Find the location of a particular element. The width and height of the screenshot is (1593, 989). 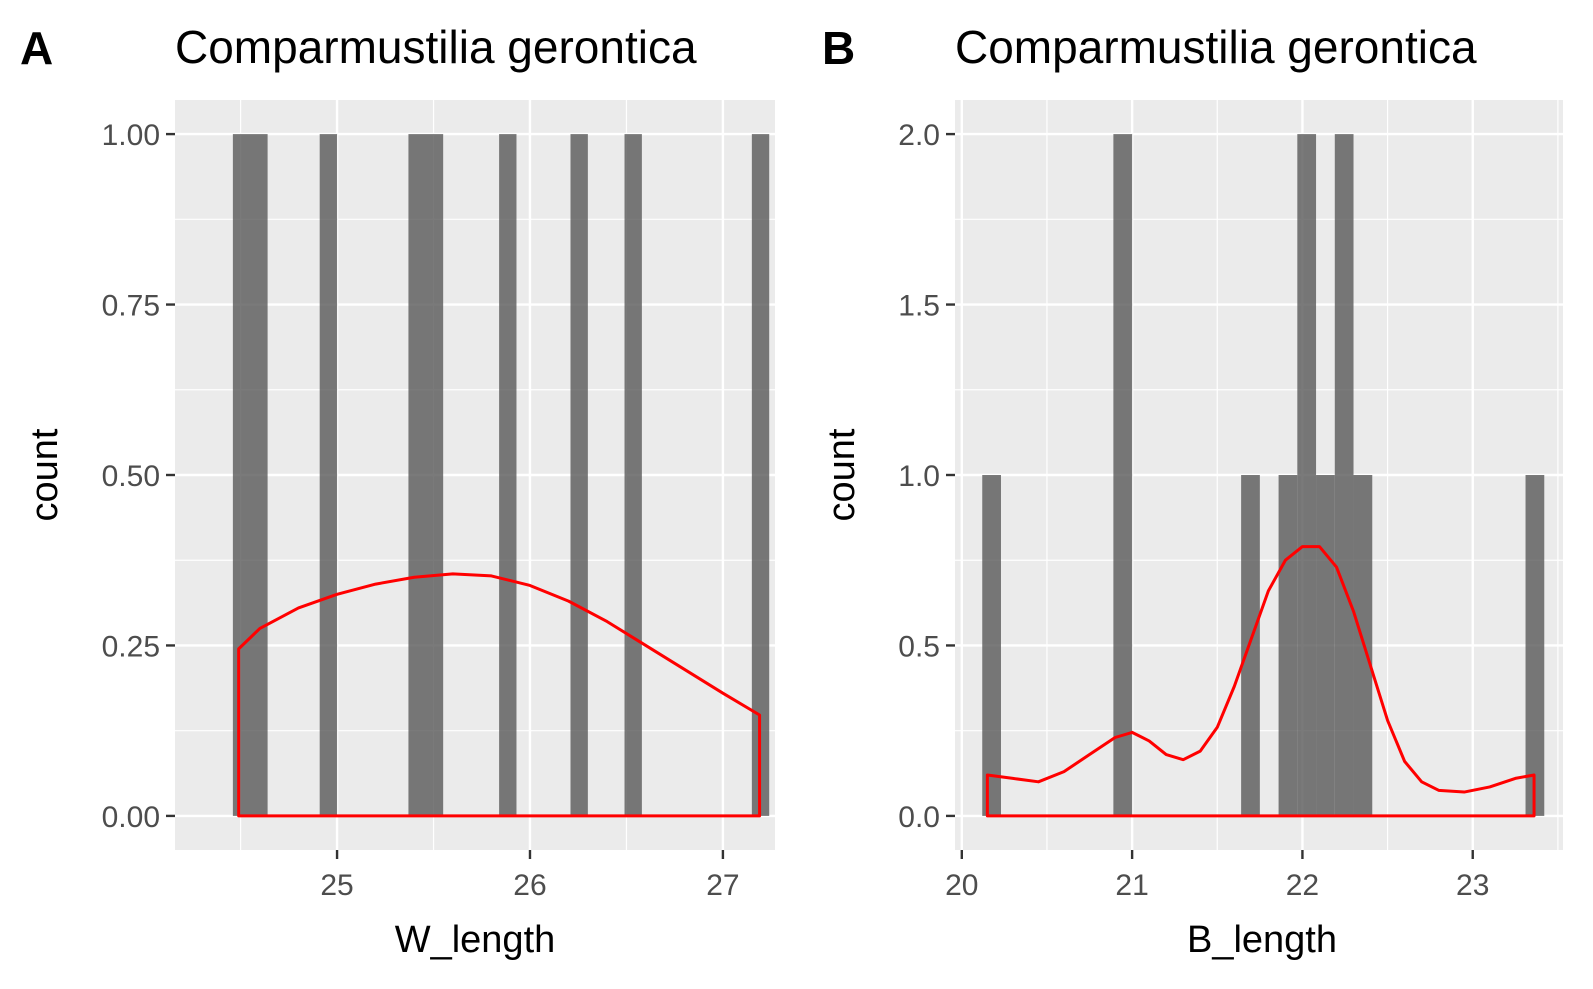

panel-tag: B is located at coordinates (838, 48).